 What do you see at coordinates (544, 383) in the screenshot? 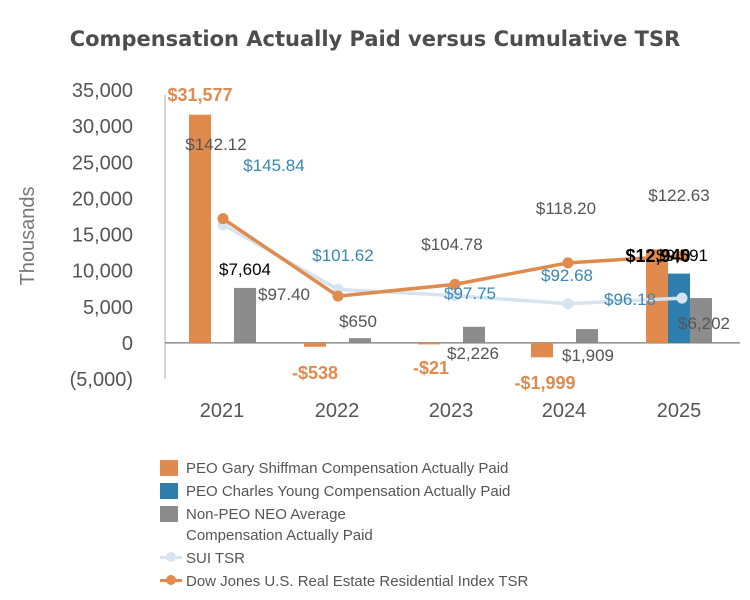
I see `label-shiffman: -$1,999` at bounding box center [544, 383].